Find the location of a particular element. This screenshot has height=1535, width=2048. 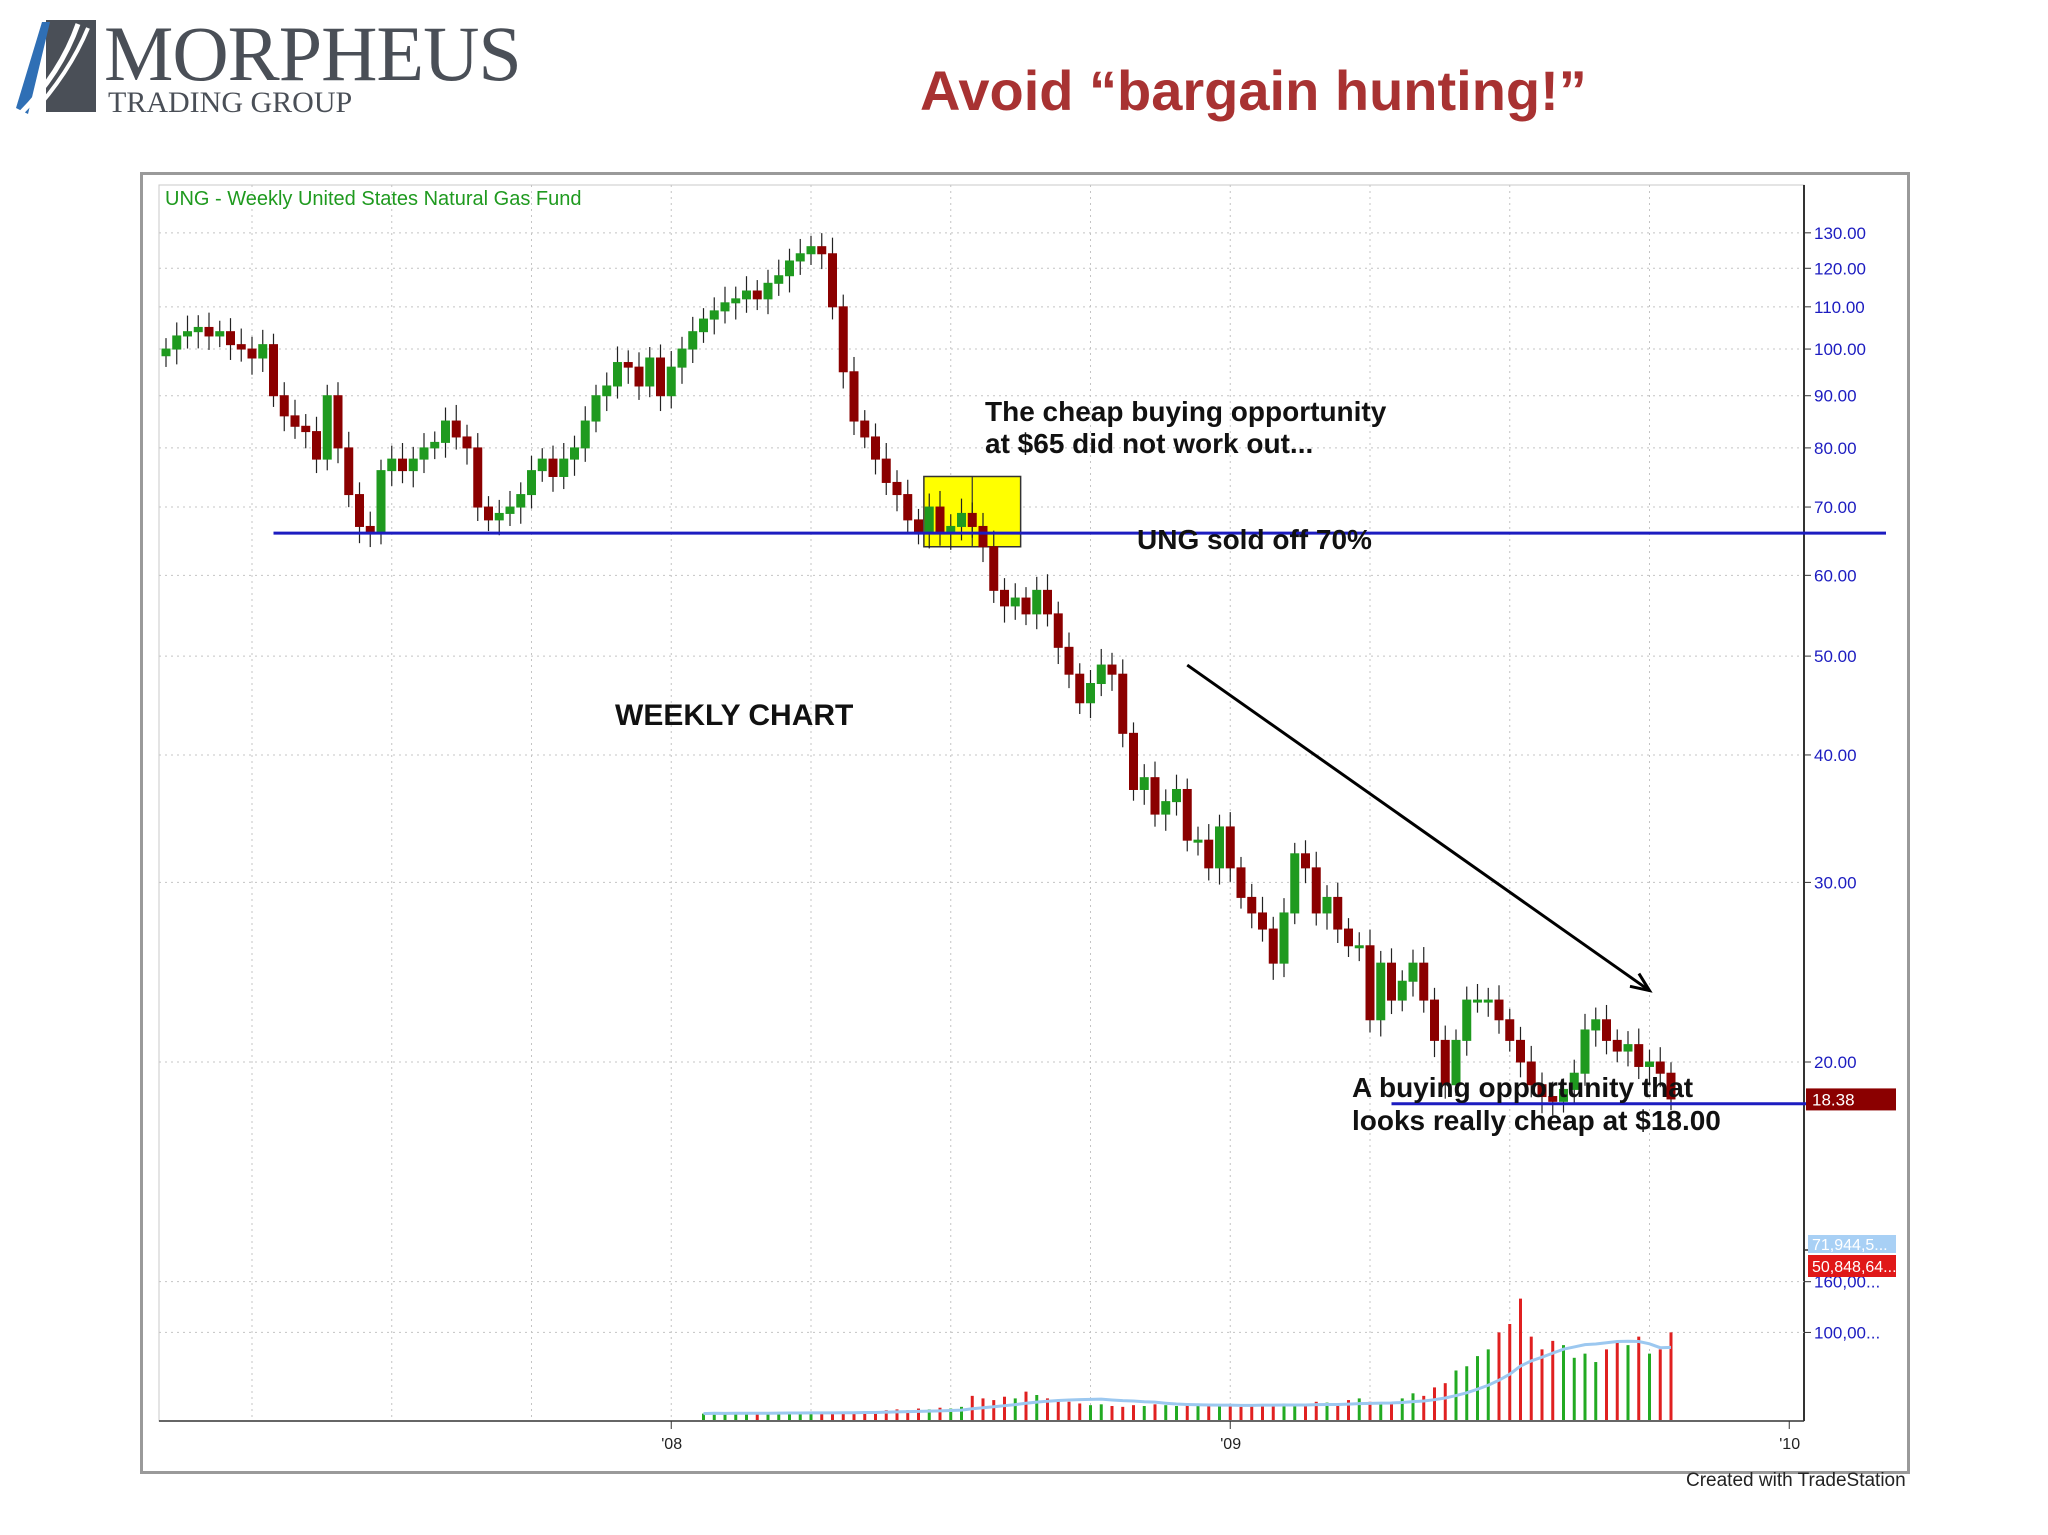

last-price-label: 18.38 is located at coordinates (1833, 1099).